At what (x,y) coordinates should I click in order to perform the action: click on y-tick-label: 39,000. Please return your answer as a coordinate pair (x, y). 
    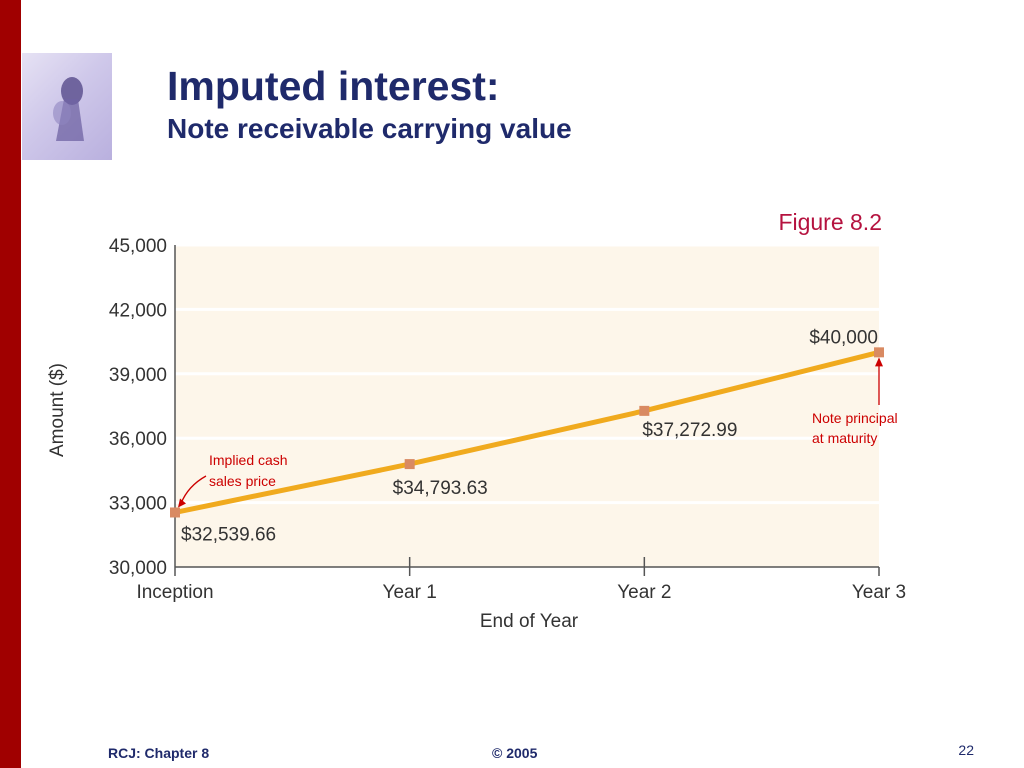
    Looking at the image, I should click on (138, 375).